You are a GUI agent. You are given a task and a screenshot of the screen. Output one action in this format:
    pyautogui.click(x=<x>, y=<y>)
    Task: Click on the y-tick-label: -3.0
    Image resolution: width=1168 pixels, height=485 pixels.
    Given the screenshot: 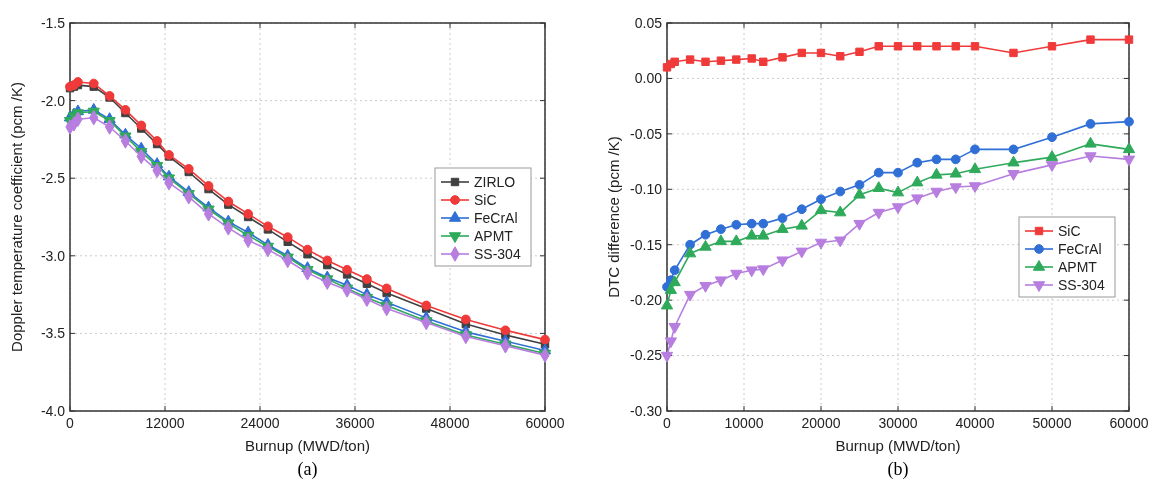 What is the action you would take?
    pyautogui.click(x=53, y=255)
    